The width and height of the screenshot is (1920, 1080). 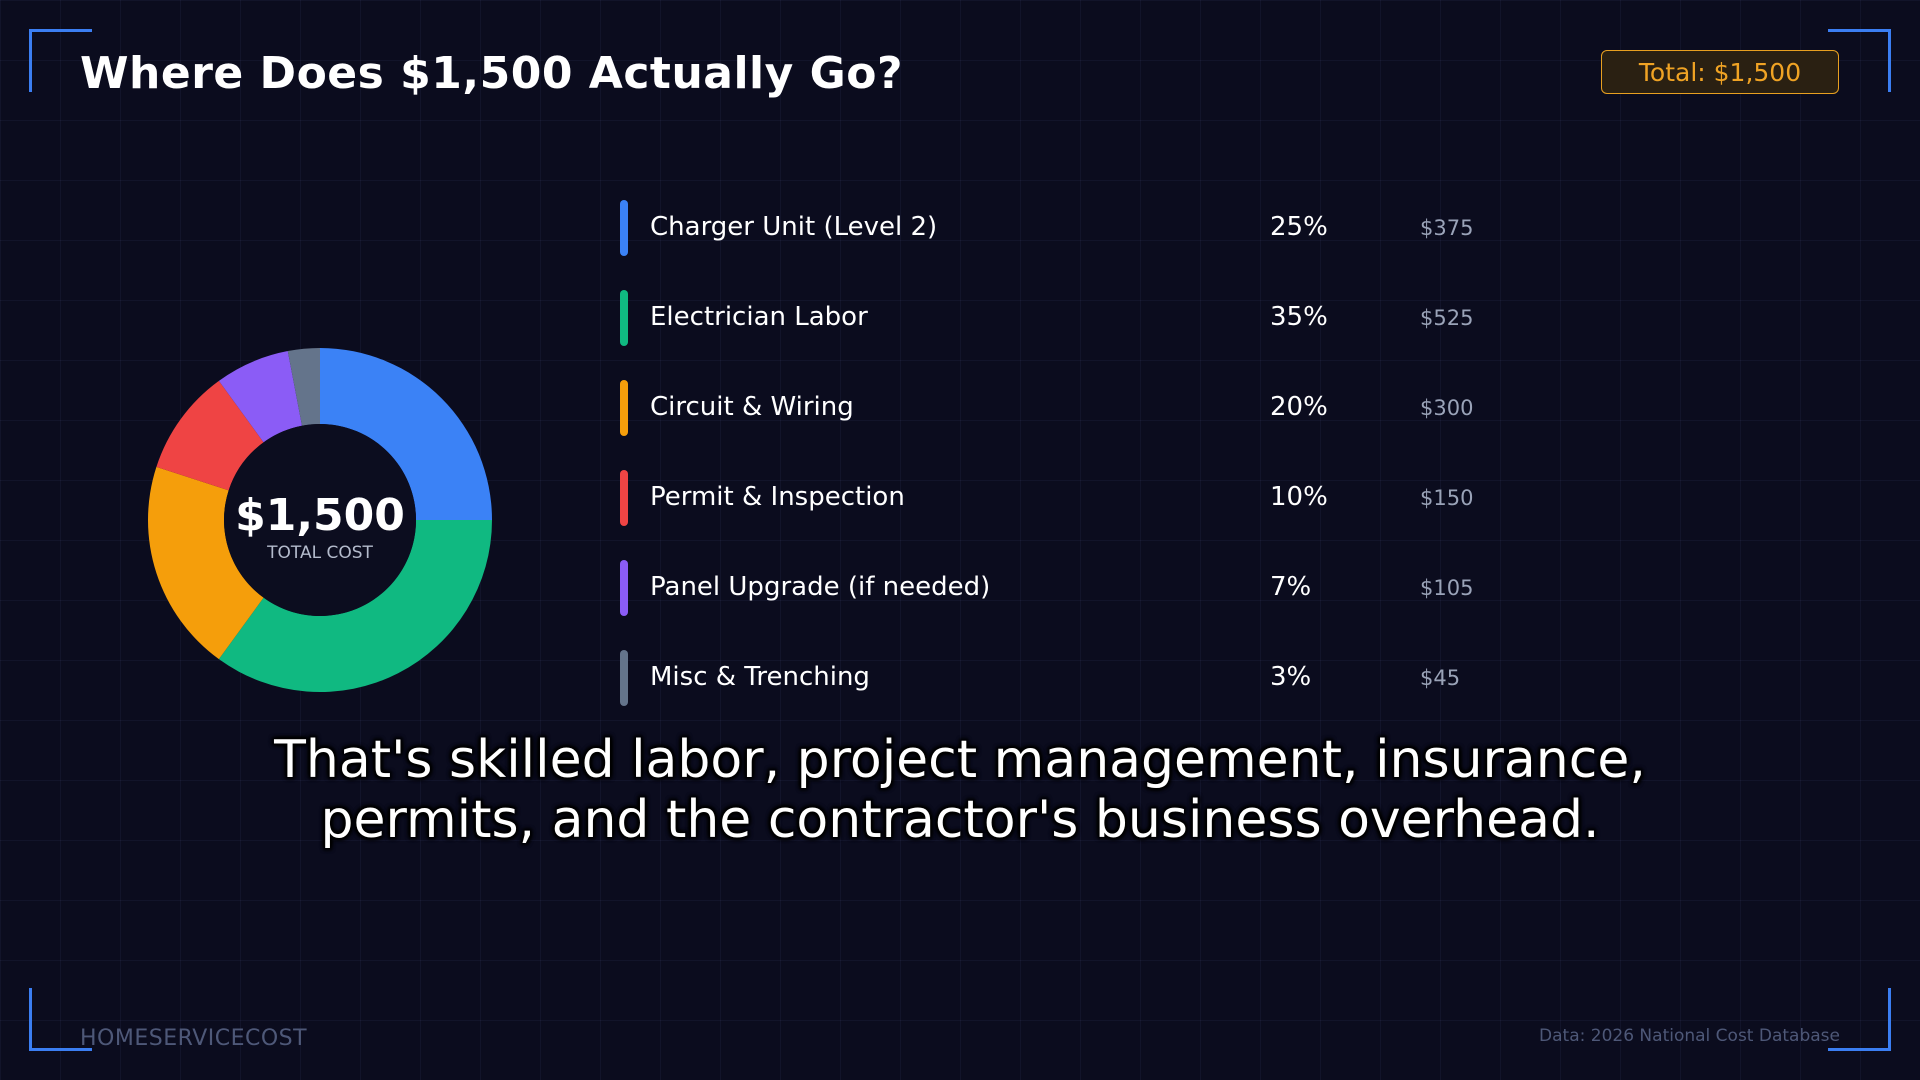 I want to click on page-title: Where Does $1,500 Actually Go?, so click(x=491, y=73).